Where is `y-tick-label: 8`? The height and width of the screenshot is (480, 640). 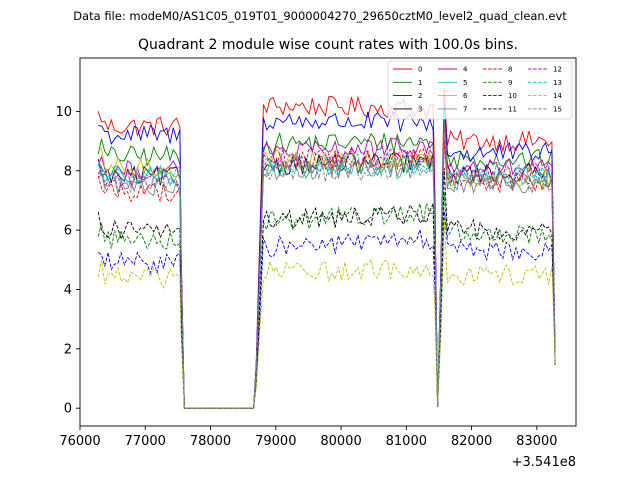
y-tick-label: 8 is located at coordinates (68, 171).